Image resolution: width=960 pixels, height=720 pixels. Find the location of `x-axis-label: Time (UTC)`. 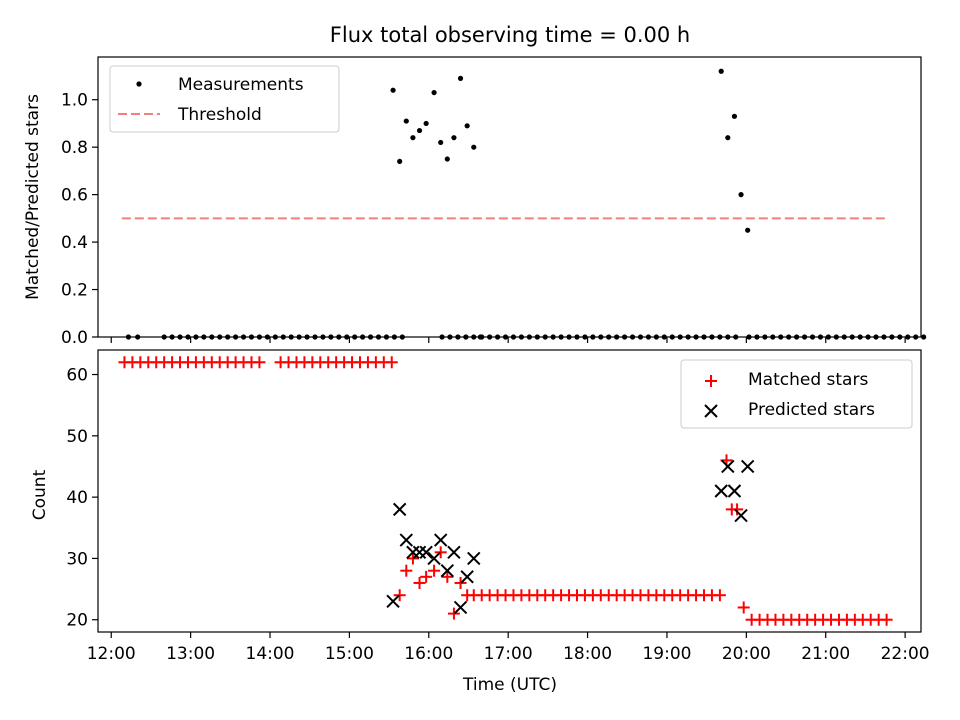

x-axis-label: Time (UTC) is located at coordinates (509, 685).